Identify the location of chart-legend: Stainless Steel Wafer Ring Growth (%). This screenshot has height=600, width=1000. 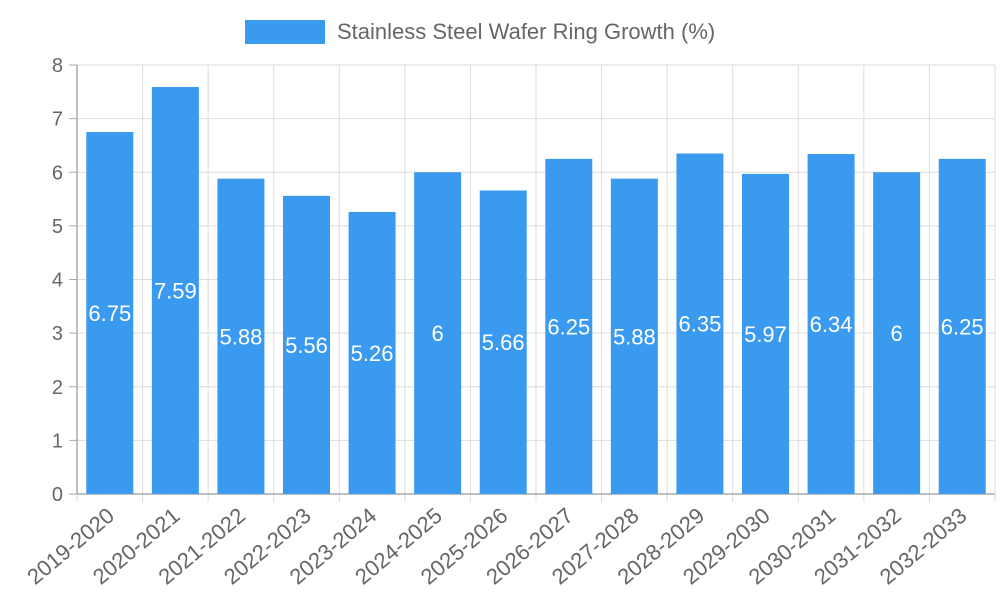
(480, 32).